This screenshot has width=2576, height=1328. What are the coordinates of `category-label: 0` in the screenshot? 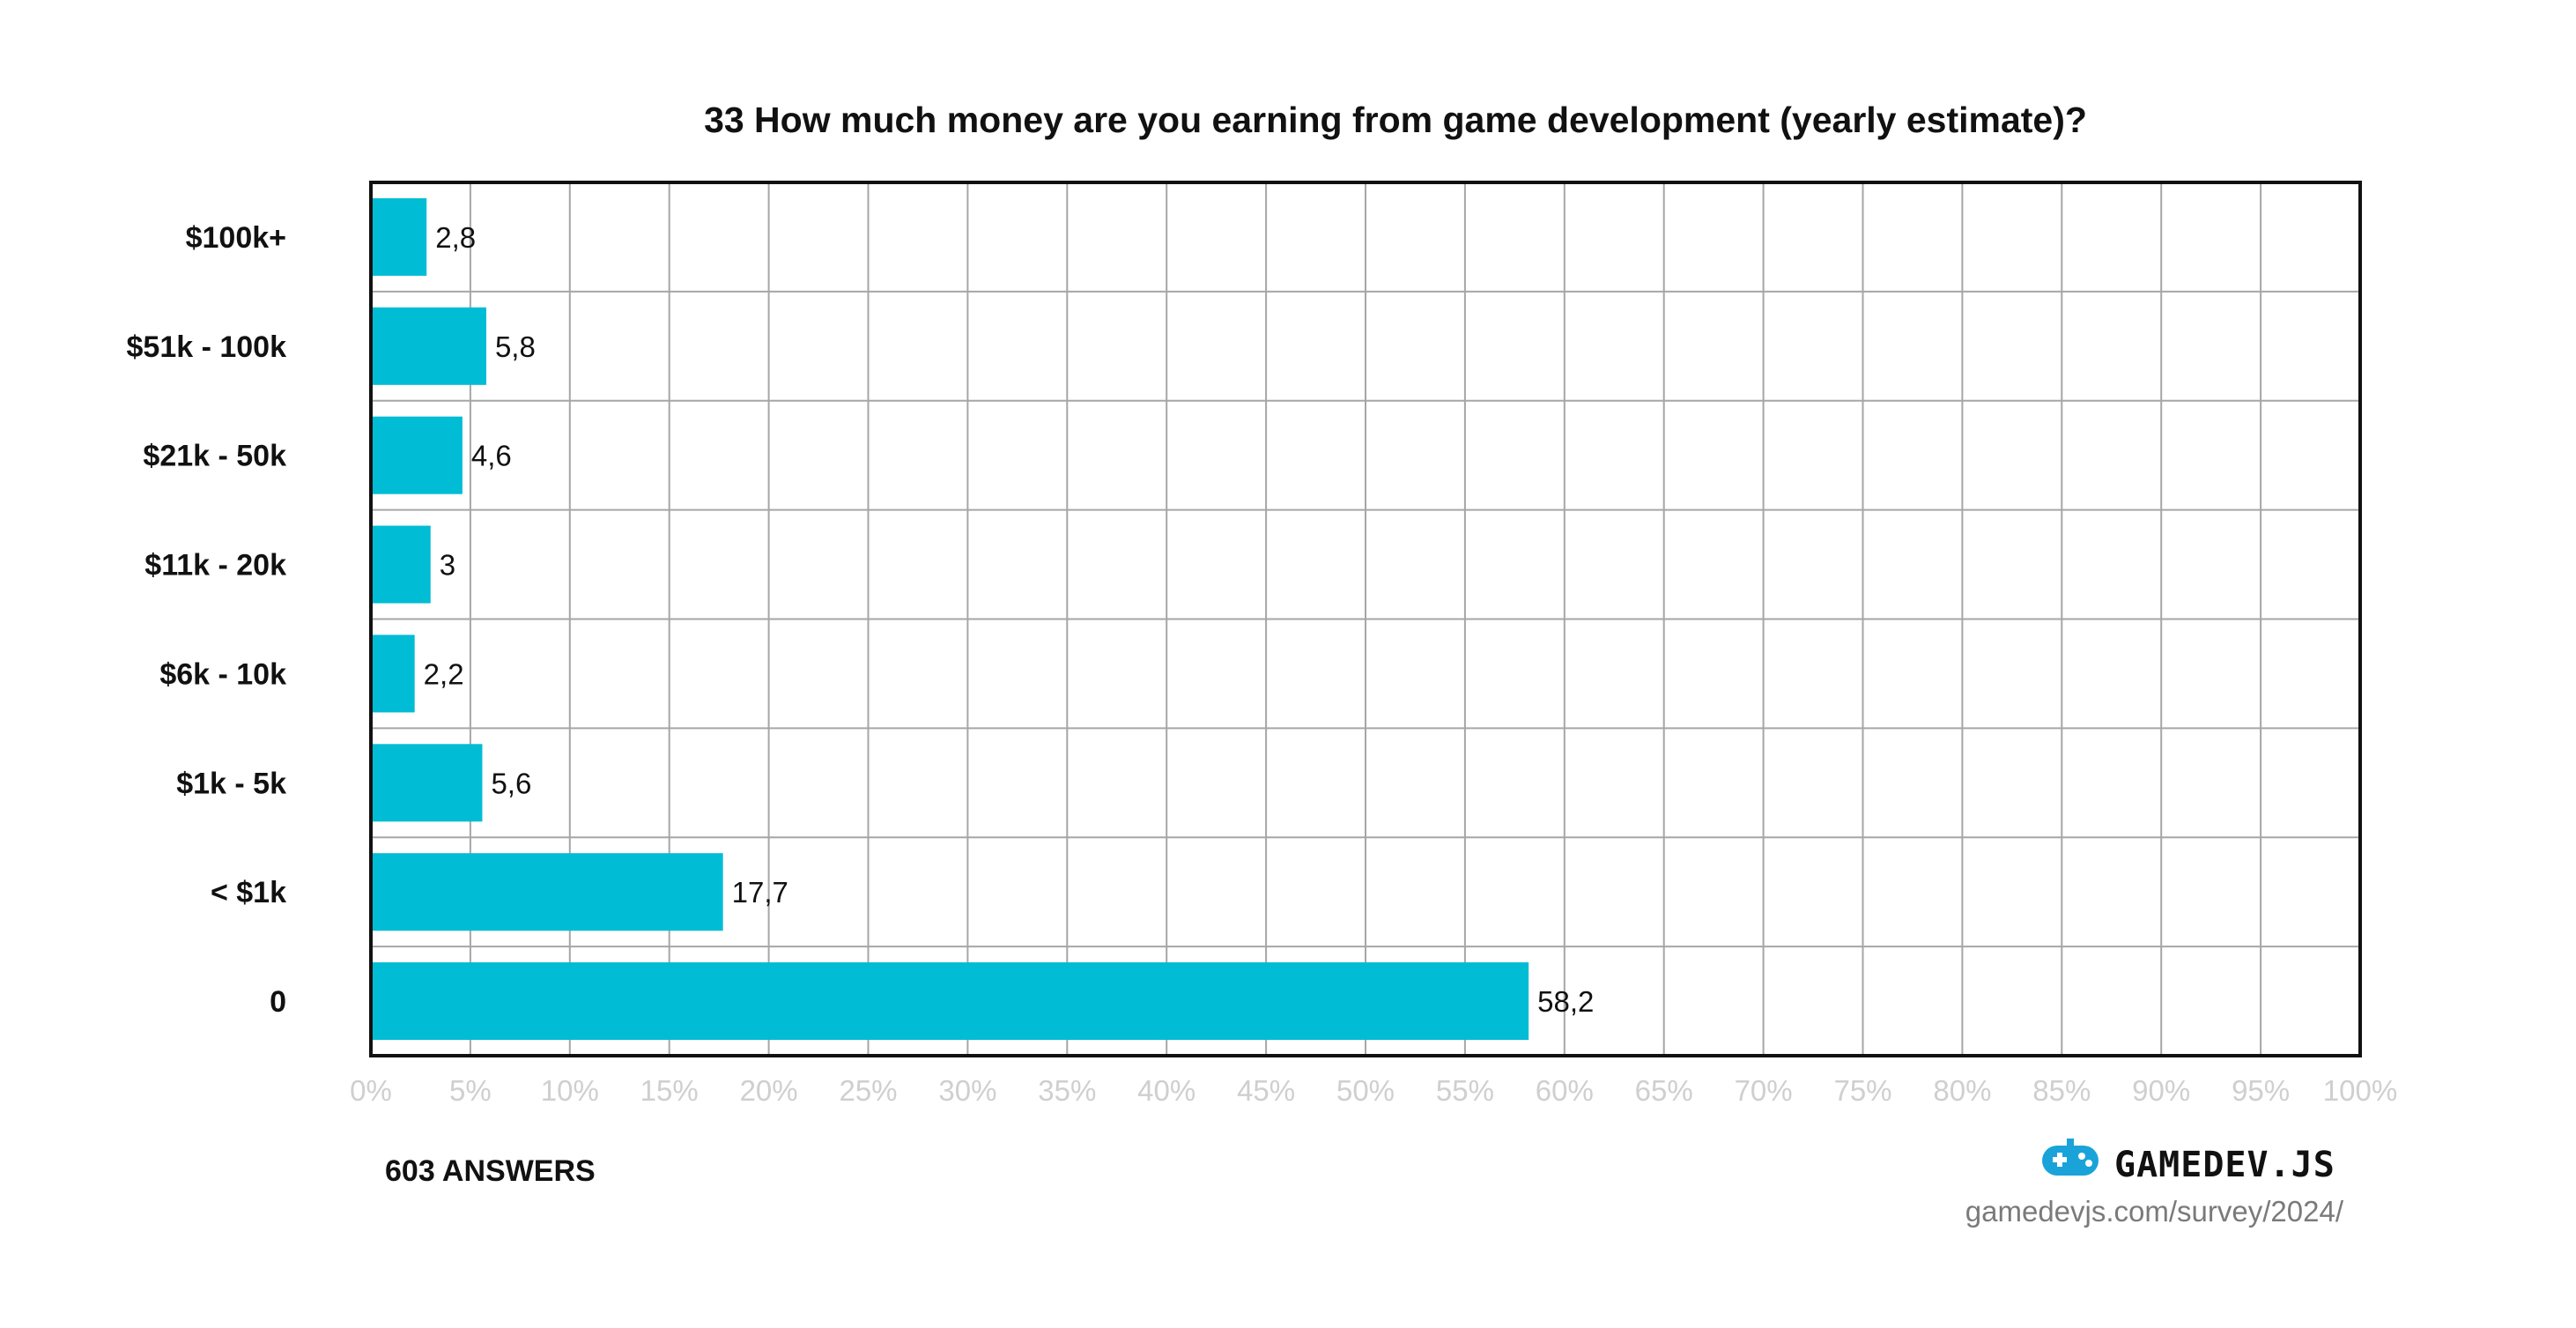 It's located at (278, 1002).